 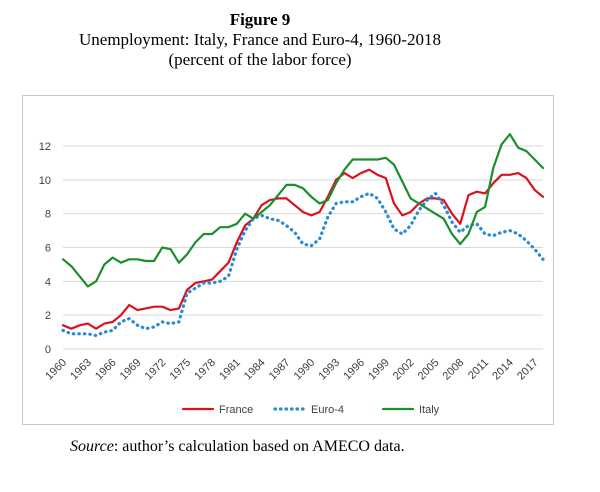 What do you see at coordinates (45, 147) in the screenshot?
I see `y-tick-label: 12` at bounding box center [45, 147].